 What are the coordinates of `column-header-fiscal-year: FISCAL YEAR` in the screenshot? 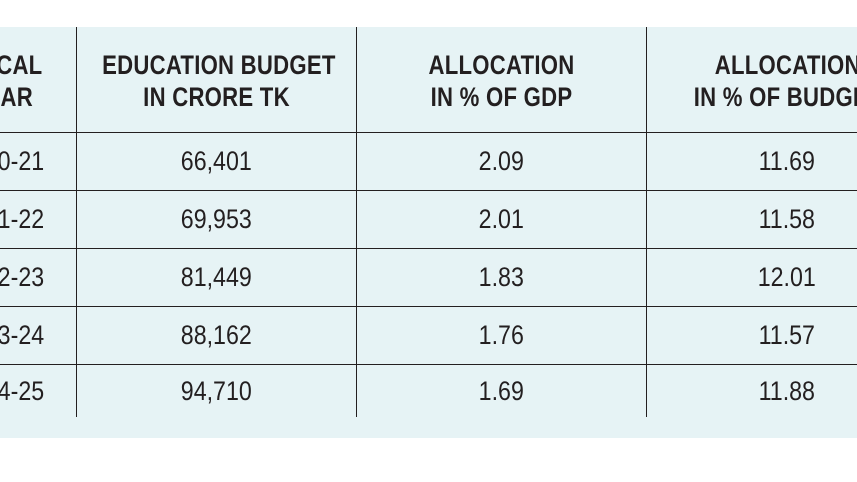 It's located at (38, 80).